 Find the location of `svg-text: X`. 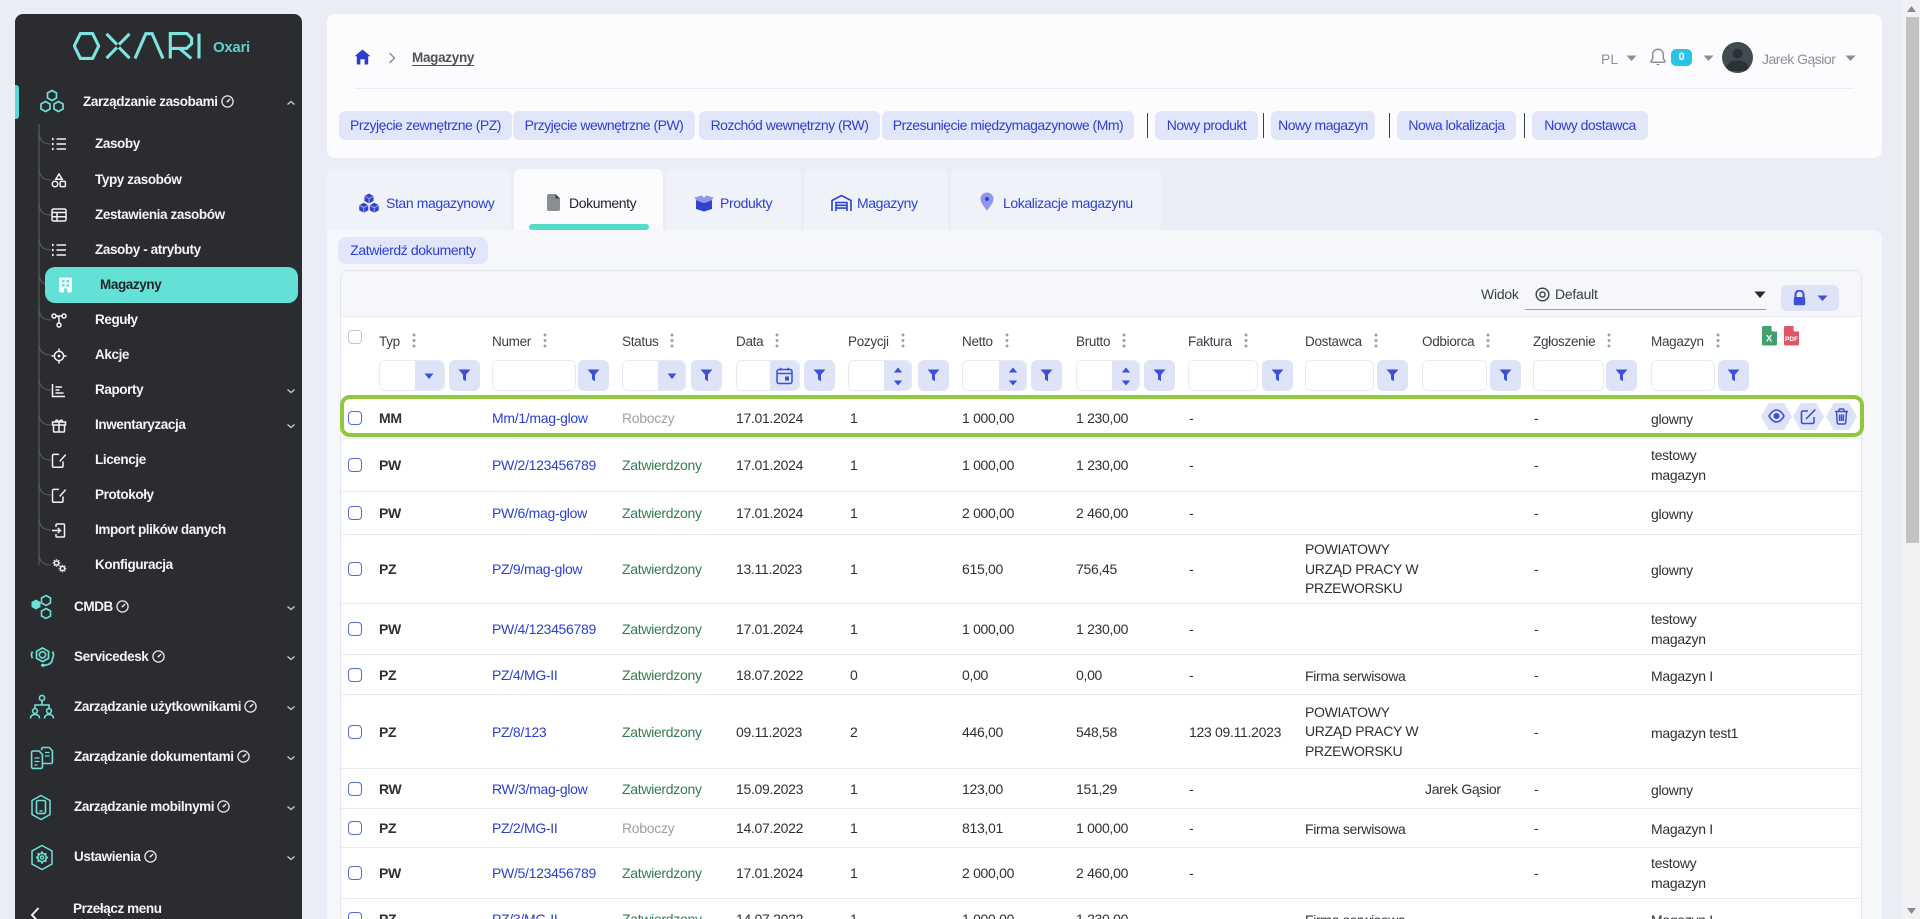

svg-text: X is located at coordinates (1769, 339).